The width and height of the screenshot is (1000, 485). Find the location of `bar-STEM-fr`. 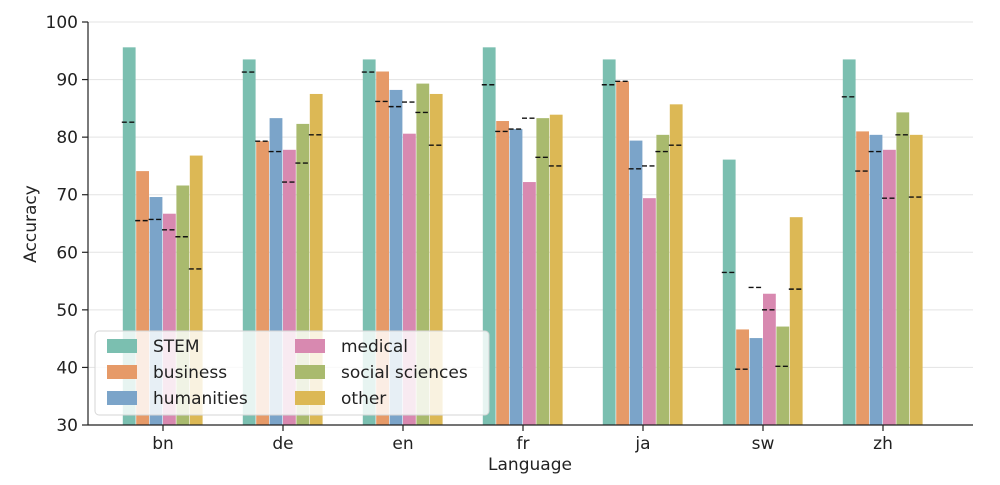

bar-STEM-fr is located at coordinates (489, 236).